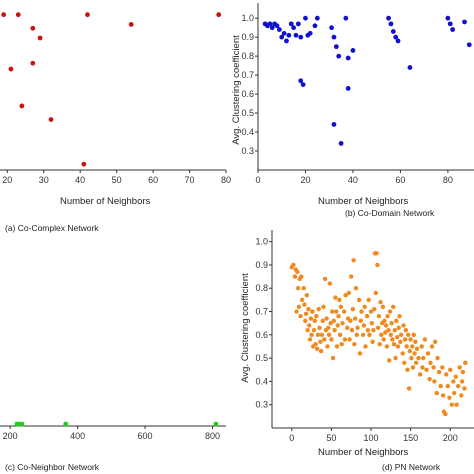 The height and width of the screenshot is (474, 474). I want to click on x-tick-label: 40, so click(353, 180).